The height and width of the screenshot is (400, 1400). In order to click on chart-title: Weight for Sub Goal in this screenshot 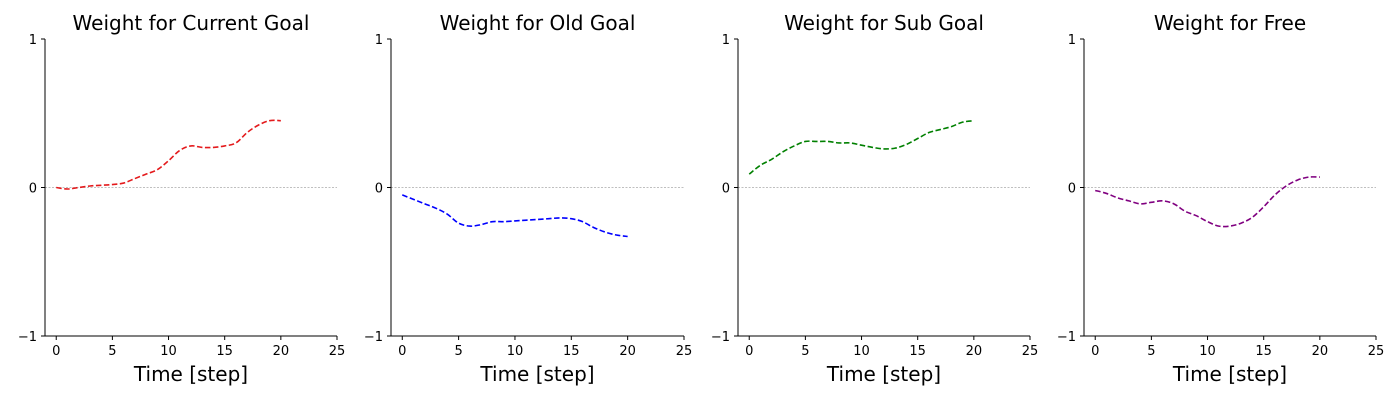, I will do `click(884, 23)`.